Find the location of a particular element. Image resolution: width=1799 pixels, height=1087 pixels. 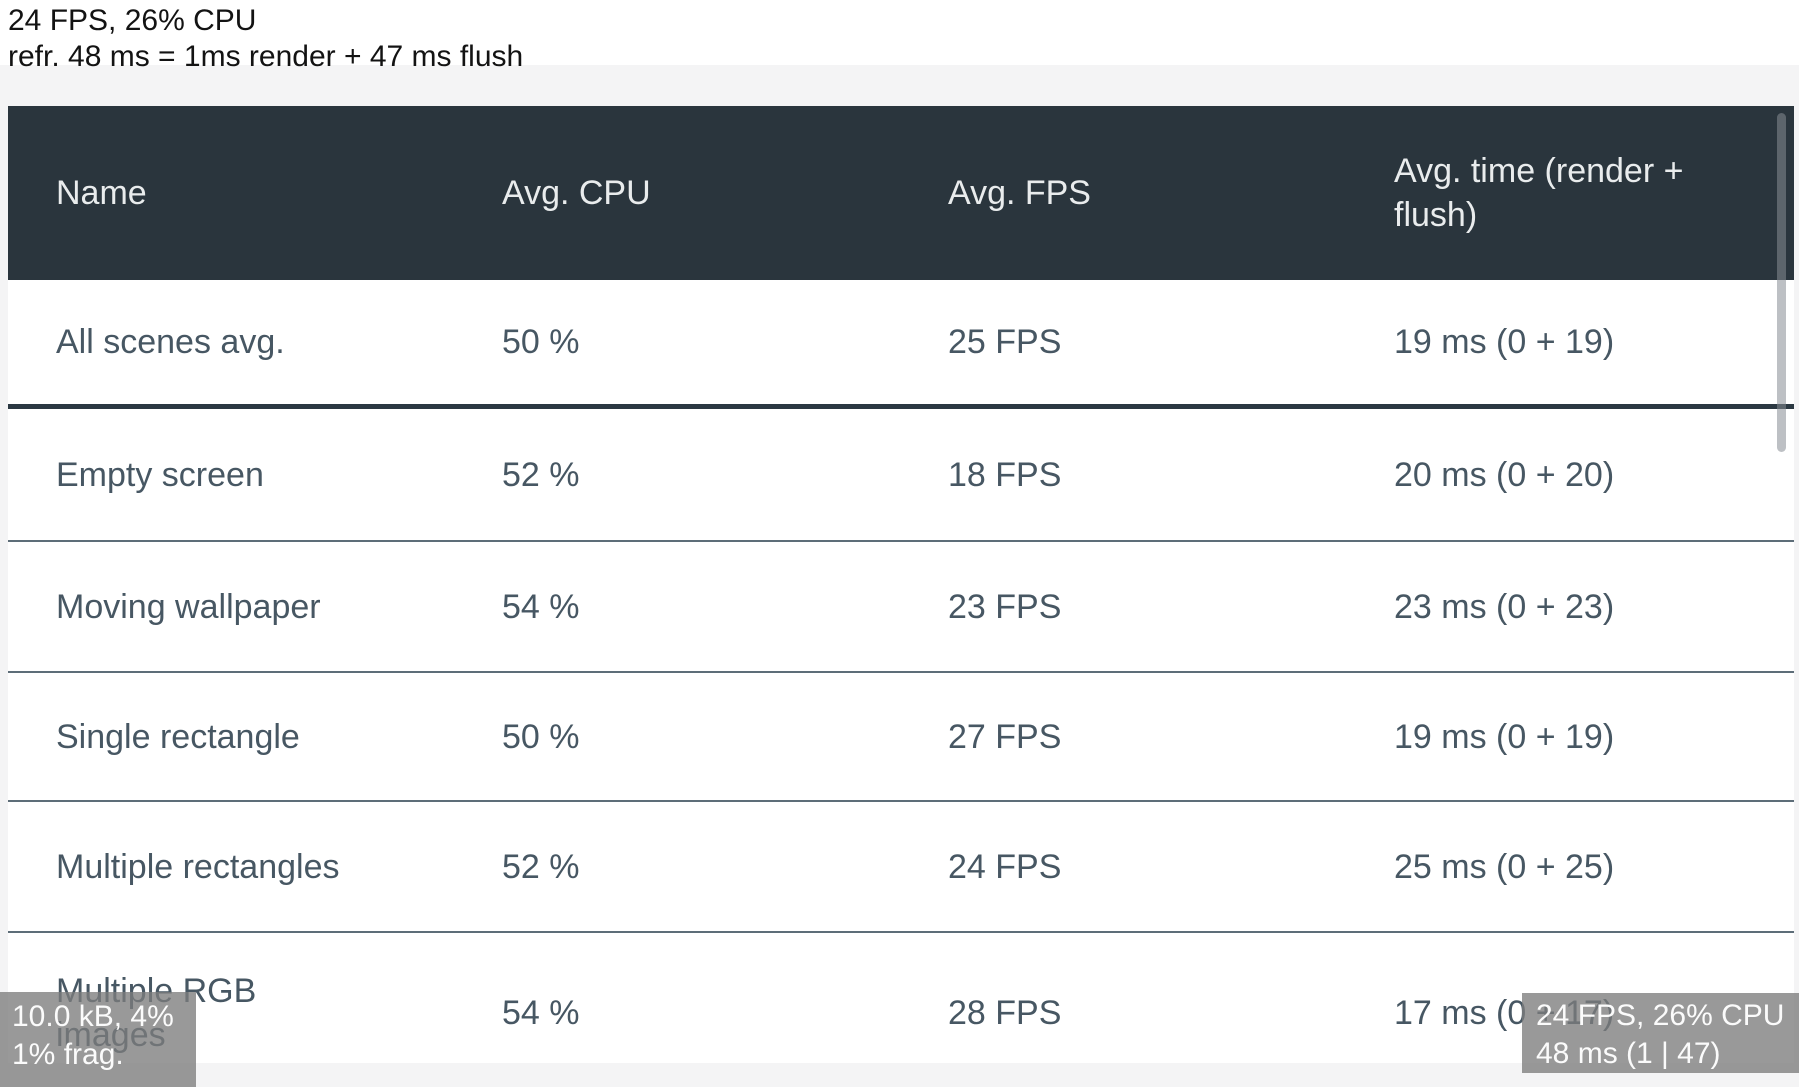

cell-name: Single rectangle is located at coordinates (231, 736).